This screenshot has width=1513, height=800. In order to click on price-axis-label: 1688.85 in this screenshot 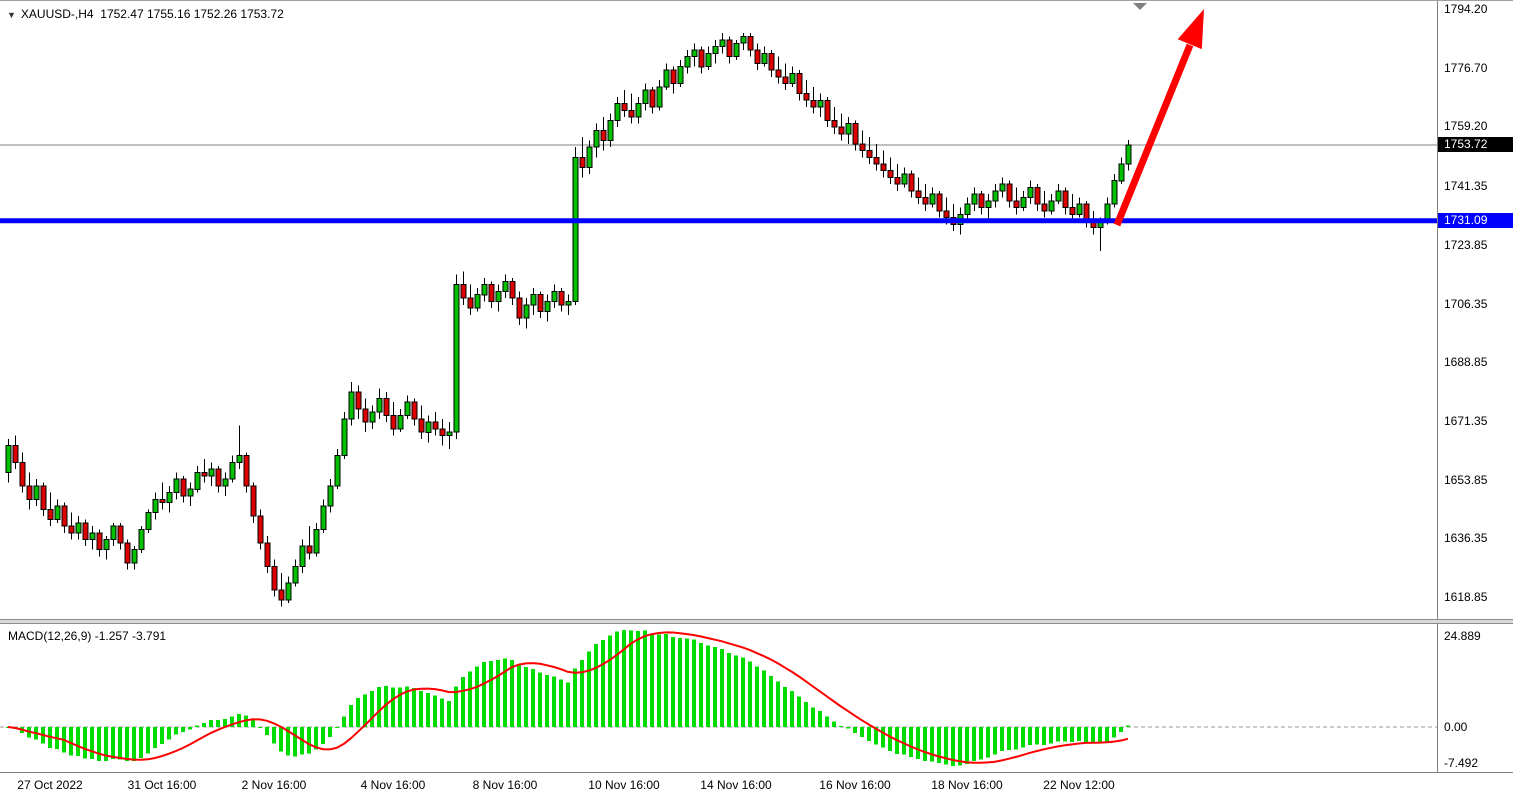, I will do `click(1466, 362)`.